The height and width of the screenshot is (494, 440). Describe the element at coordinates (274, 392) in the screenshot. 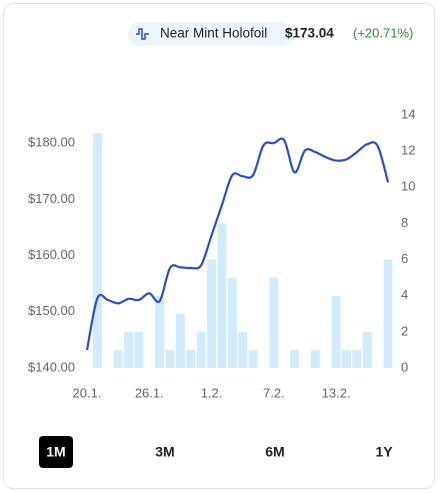

I see `x-tick-label: 7.2.` at that location.